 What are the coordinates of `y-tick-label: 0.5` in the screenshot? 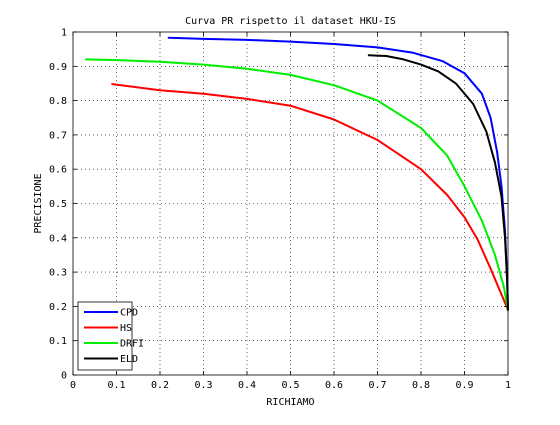 It's located at (58, 204).